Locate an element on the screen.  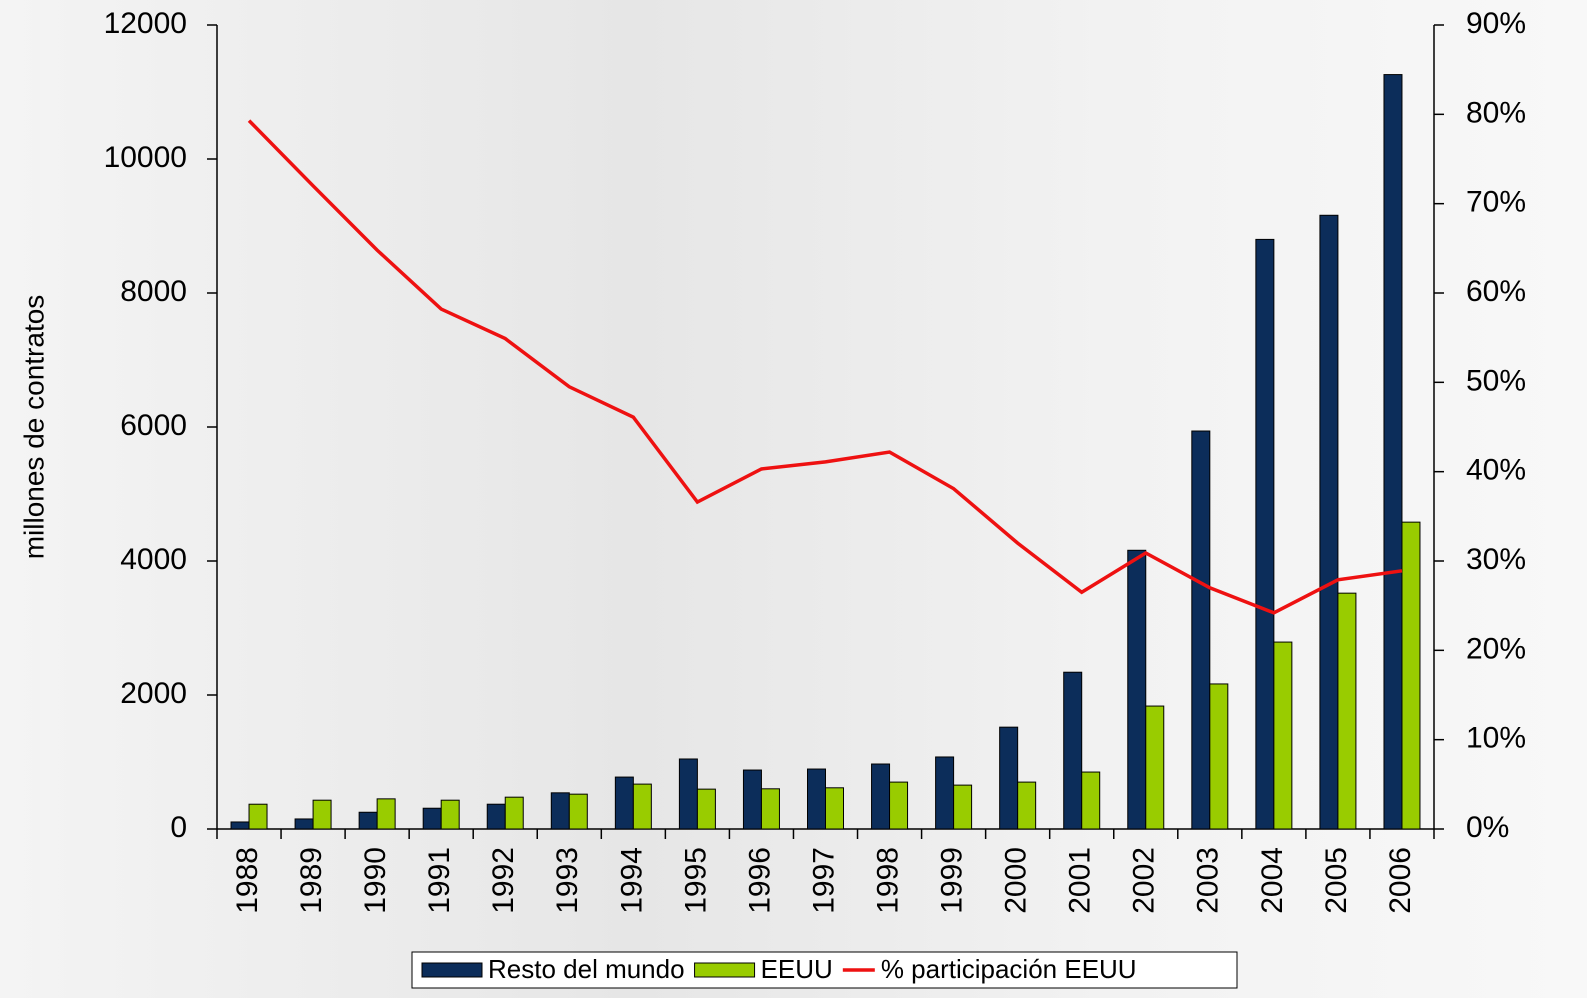
y-tick-label: 12000 is located at coordinates (145, 23).